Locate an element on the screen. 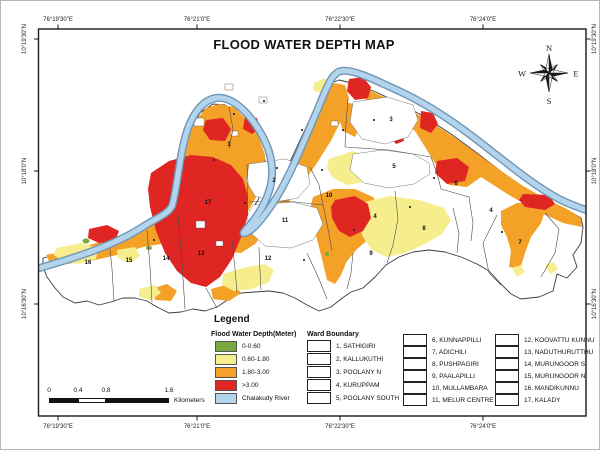 The width and height of the screenshot is (600, 450). legend-ward-item: 4, KURUPPAM is located at coordinates (343, 385).